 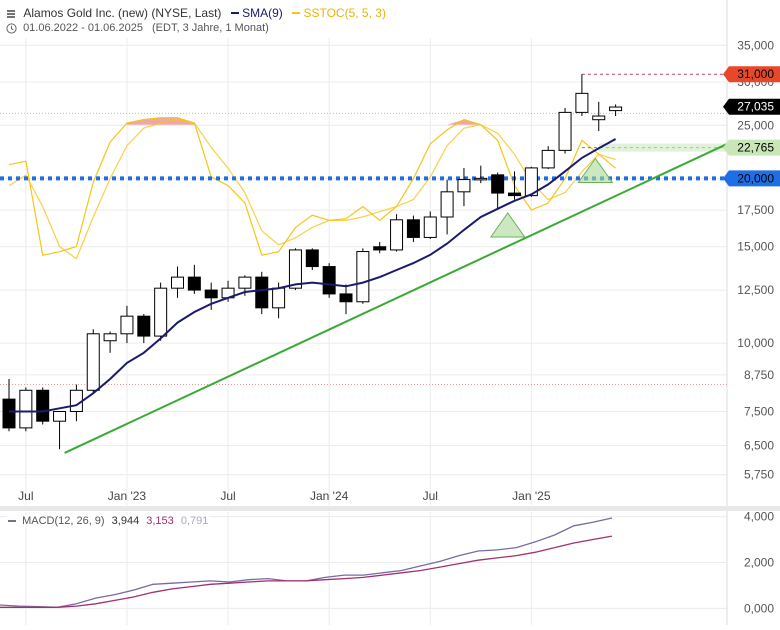 I want to click on y-tick-label: 6,500, so click(x=759, y=445).